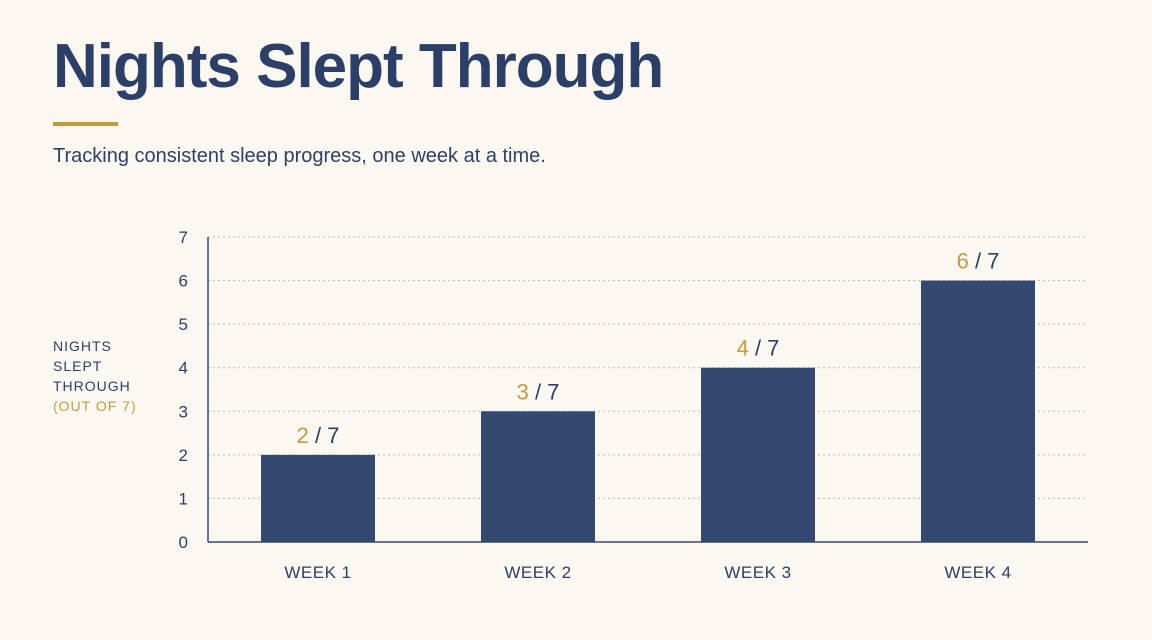 The width and height of the screenshot is (1152, 640). I want to click on y-tick-label: 1, so click(183, 498).